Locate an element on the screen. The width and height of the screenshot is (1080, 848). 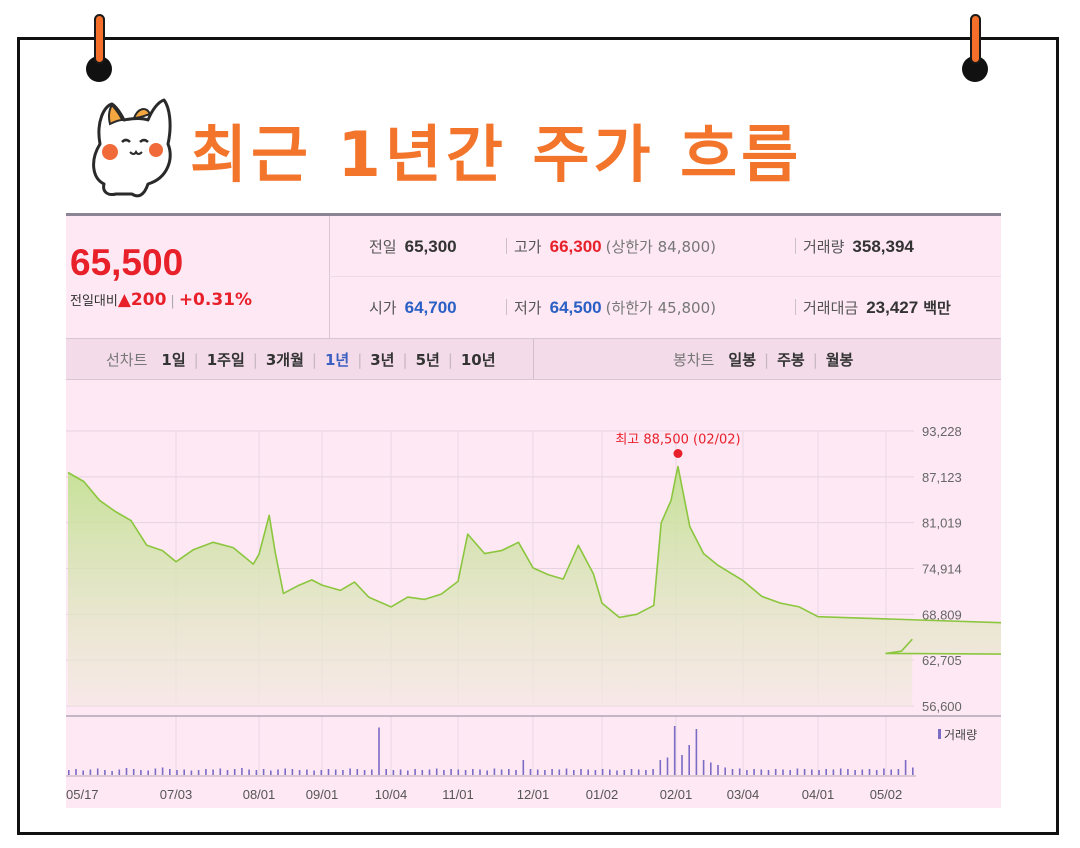
tab-period-5: 5년 is located at coordinates (427, 360).